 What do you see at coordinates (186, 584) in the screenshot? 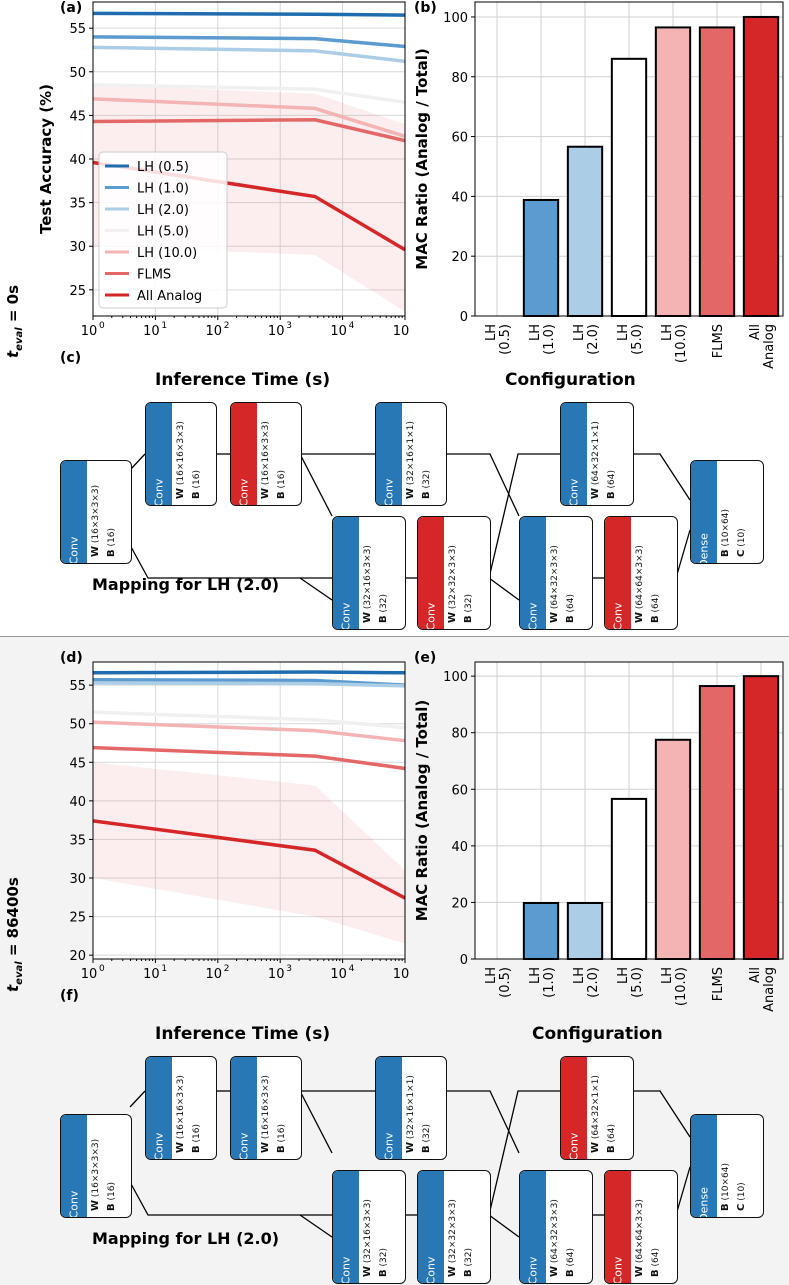
I see `mapping-title-top: Mapping for LH (2.0)` at bounding box center [186, 584].